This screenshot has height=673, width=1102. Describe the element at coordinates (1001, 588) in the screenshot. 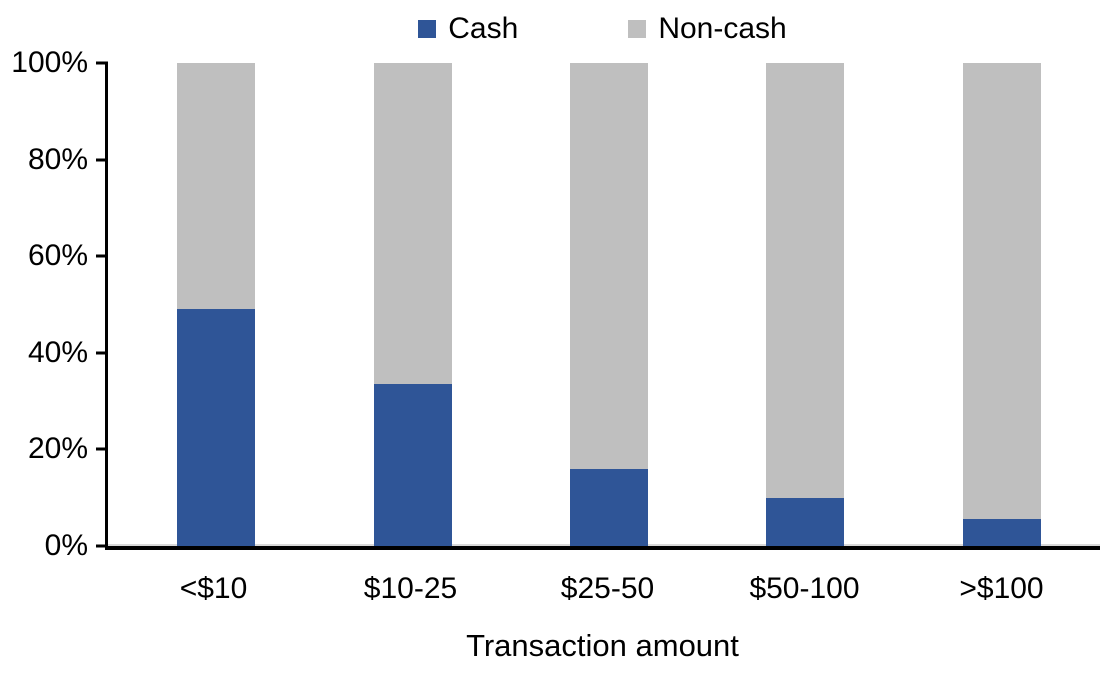

I see `x-axis-tick-label: >$100` at that location.